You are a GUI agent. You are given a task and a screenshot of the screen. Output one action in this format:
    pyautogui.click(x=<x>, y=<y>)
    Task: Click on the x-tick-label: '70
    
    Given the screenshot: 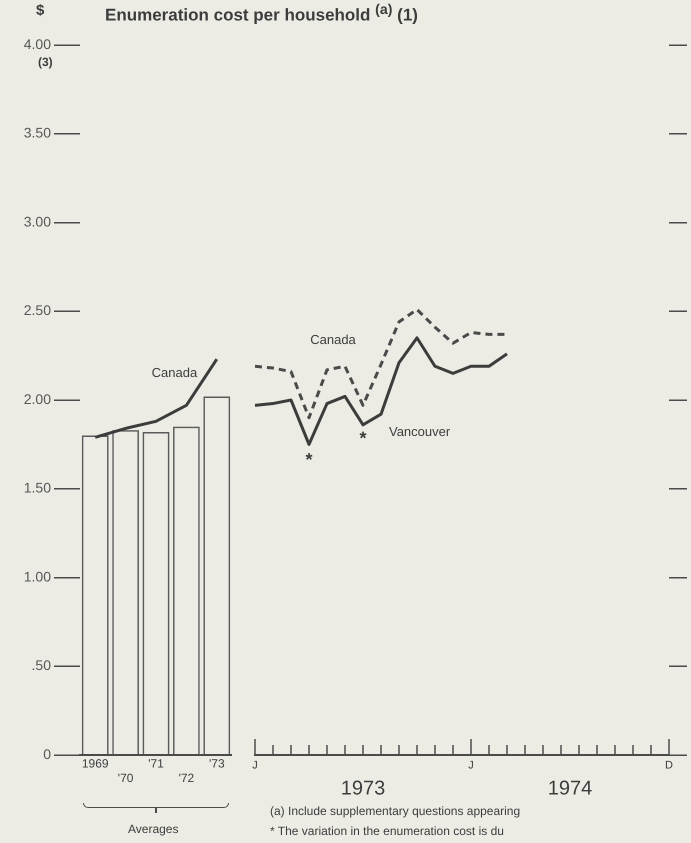 What is the action you would take?
    pyautogui.click(x=126, y=777)
    